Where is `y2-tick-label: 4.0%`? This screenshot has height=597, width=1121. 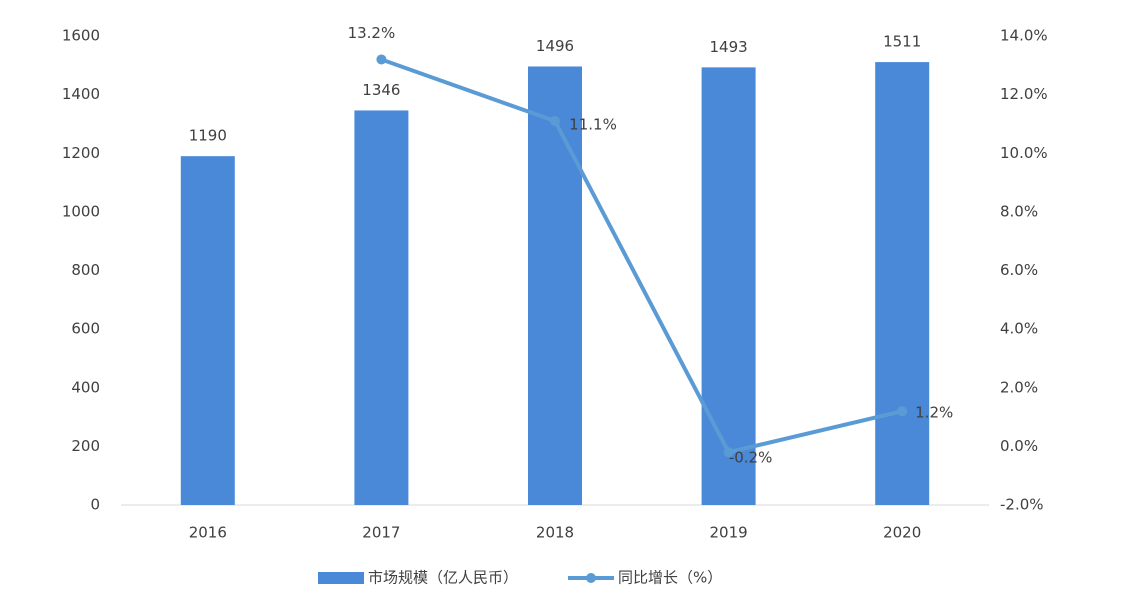 y2-tick-label: 4.0% is located at coordinates (1019, 329).